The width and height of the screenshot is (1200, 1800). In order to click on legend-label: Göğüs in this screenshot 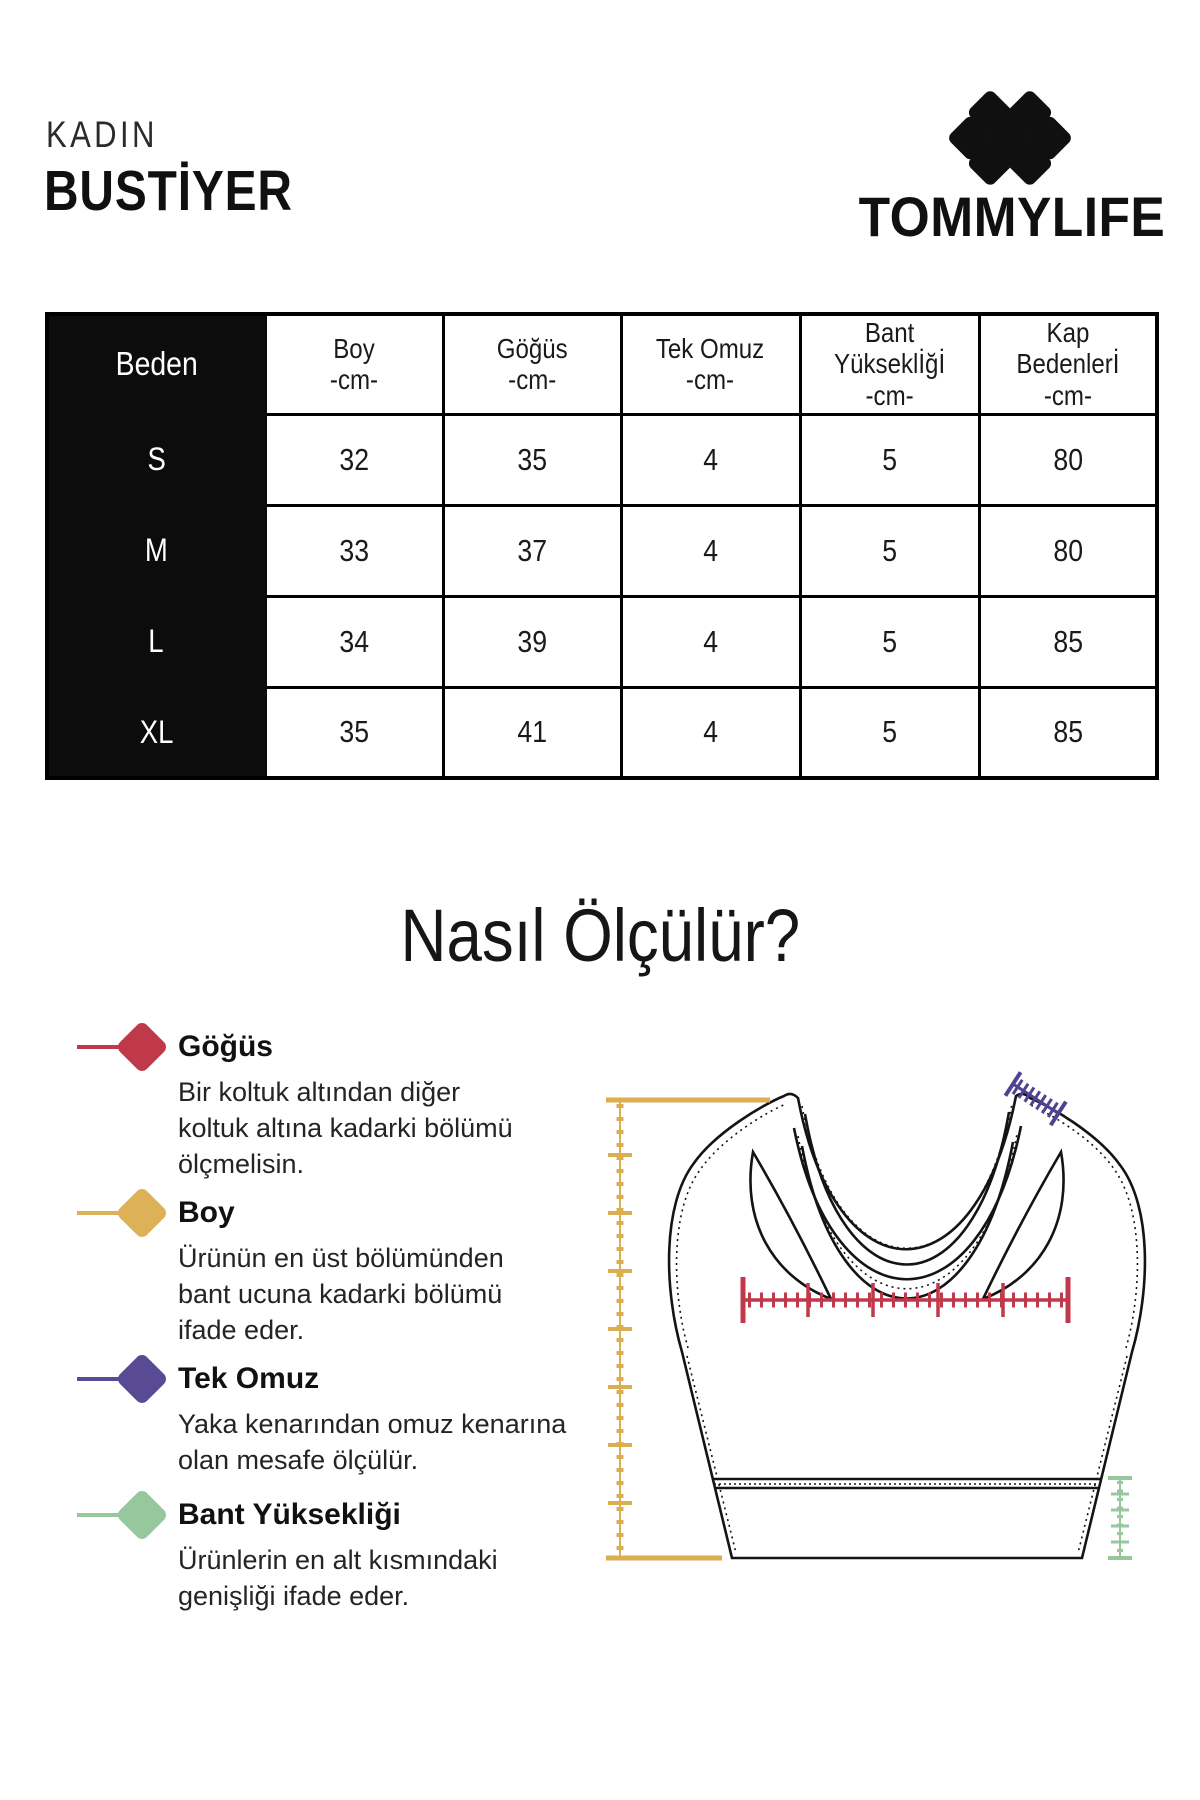, I will do `click(225, 1046)`.